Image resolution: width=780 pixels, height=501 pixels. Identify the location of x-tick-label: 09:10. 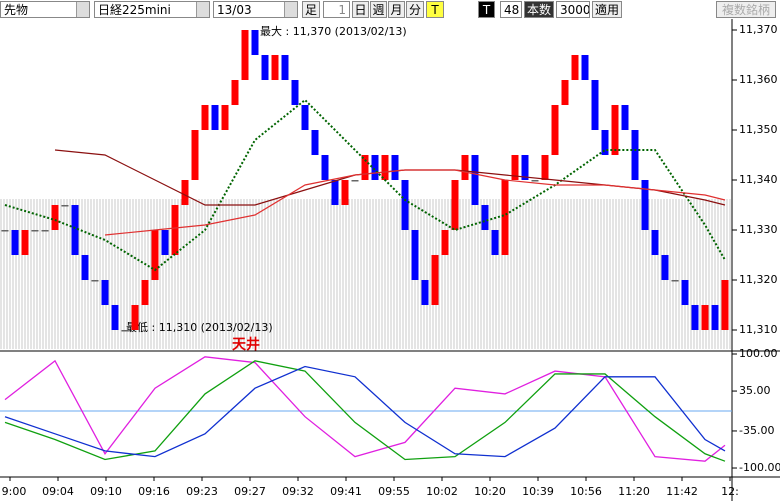
(106, 491).